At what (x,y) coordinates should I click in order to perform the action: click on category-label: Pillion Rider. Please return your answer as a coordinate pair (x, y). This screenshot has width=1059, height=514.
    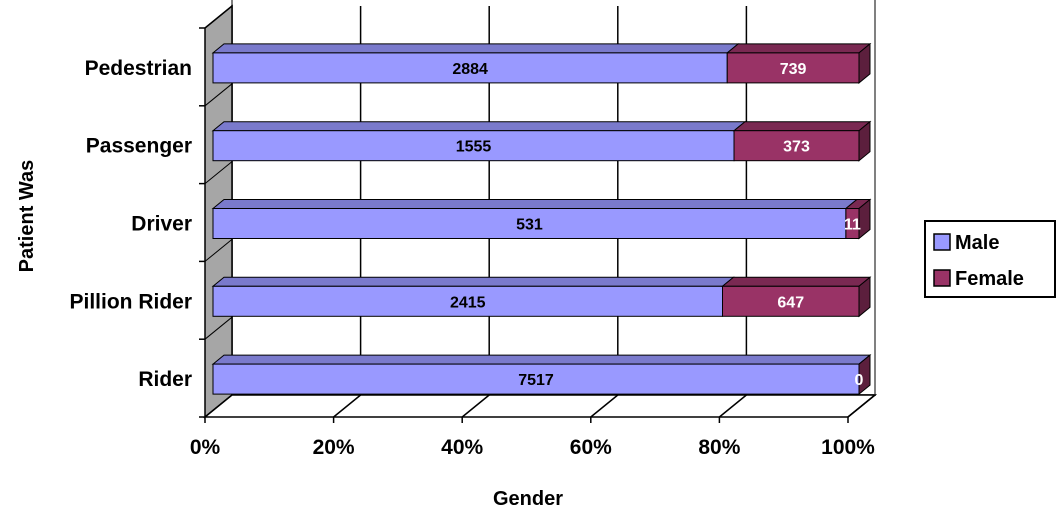
    Looking at the image, I should click on (130, 301).